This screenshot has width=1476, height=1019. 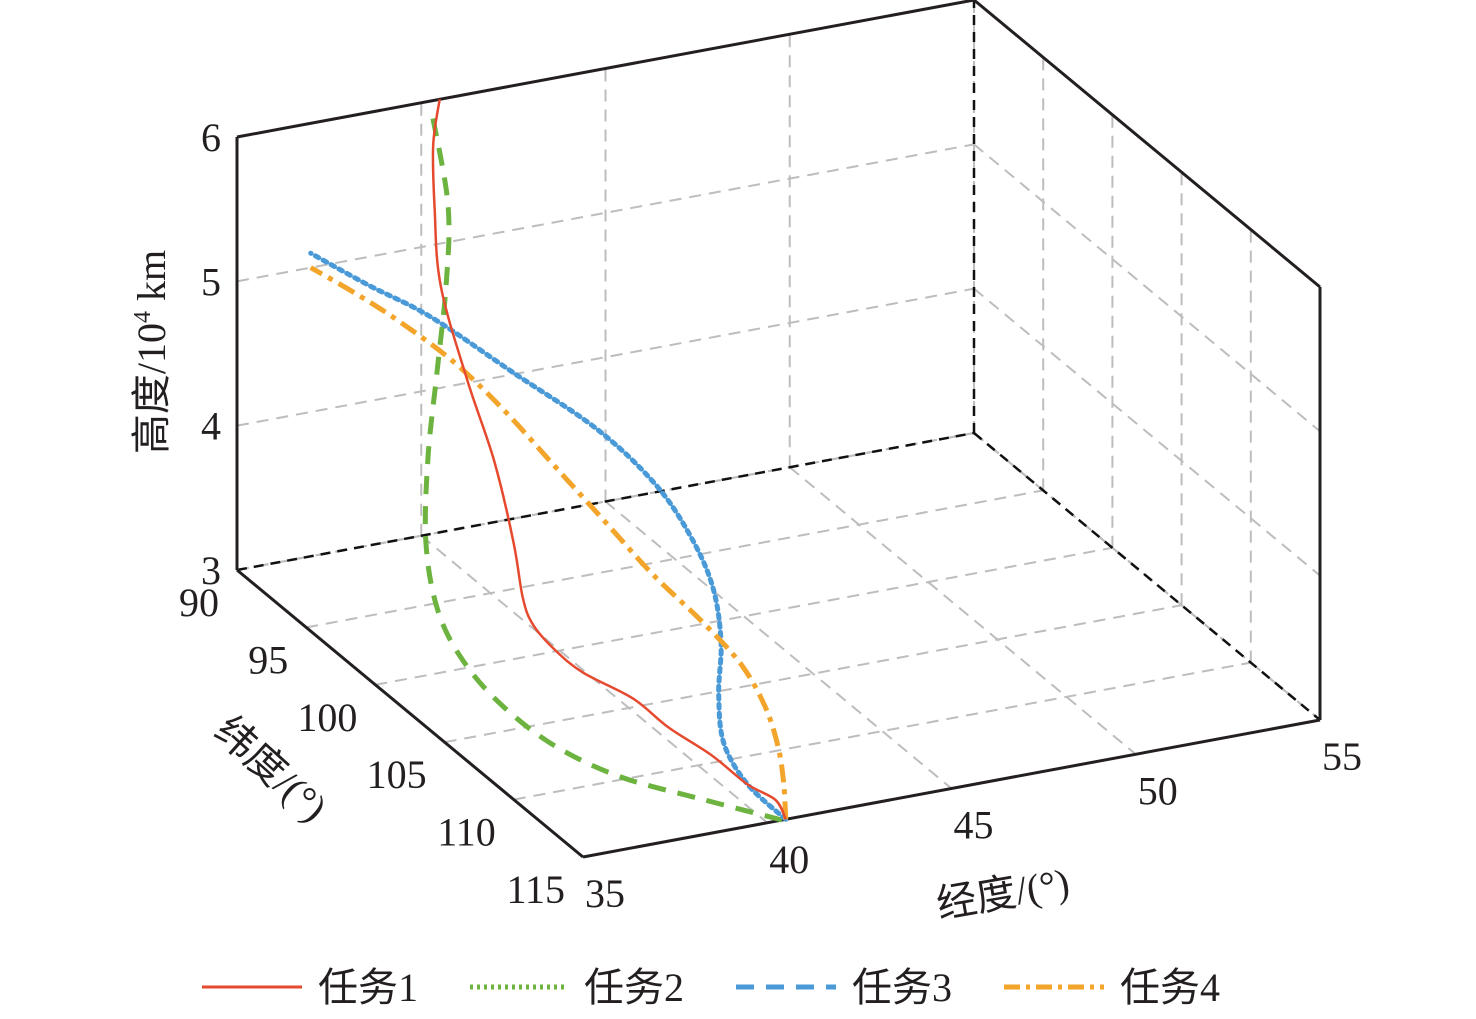 What do you see at coordinates (368, 987) in the screenshot?
I see `legend-label-series-1: 任务1` at bounding box center [368, 987].